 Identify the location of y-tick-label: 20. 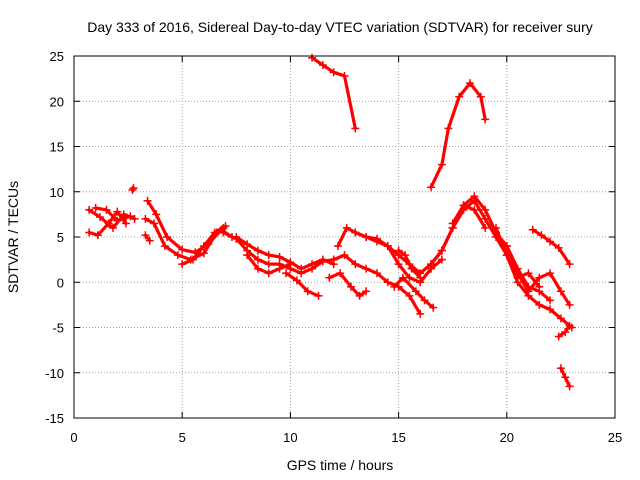
(57, 101).